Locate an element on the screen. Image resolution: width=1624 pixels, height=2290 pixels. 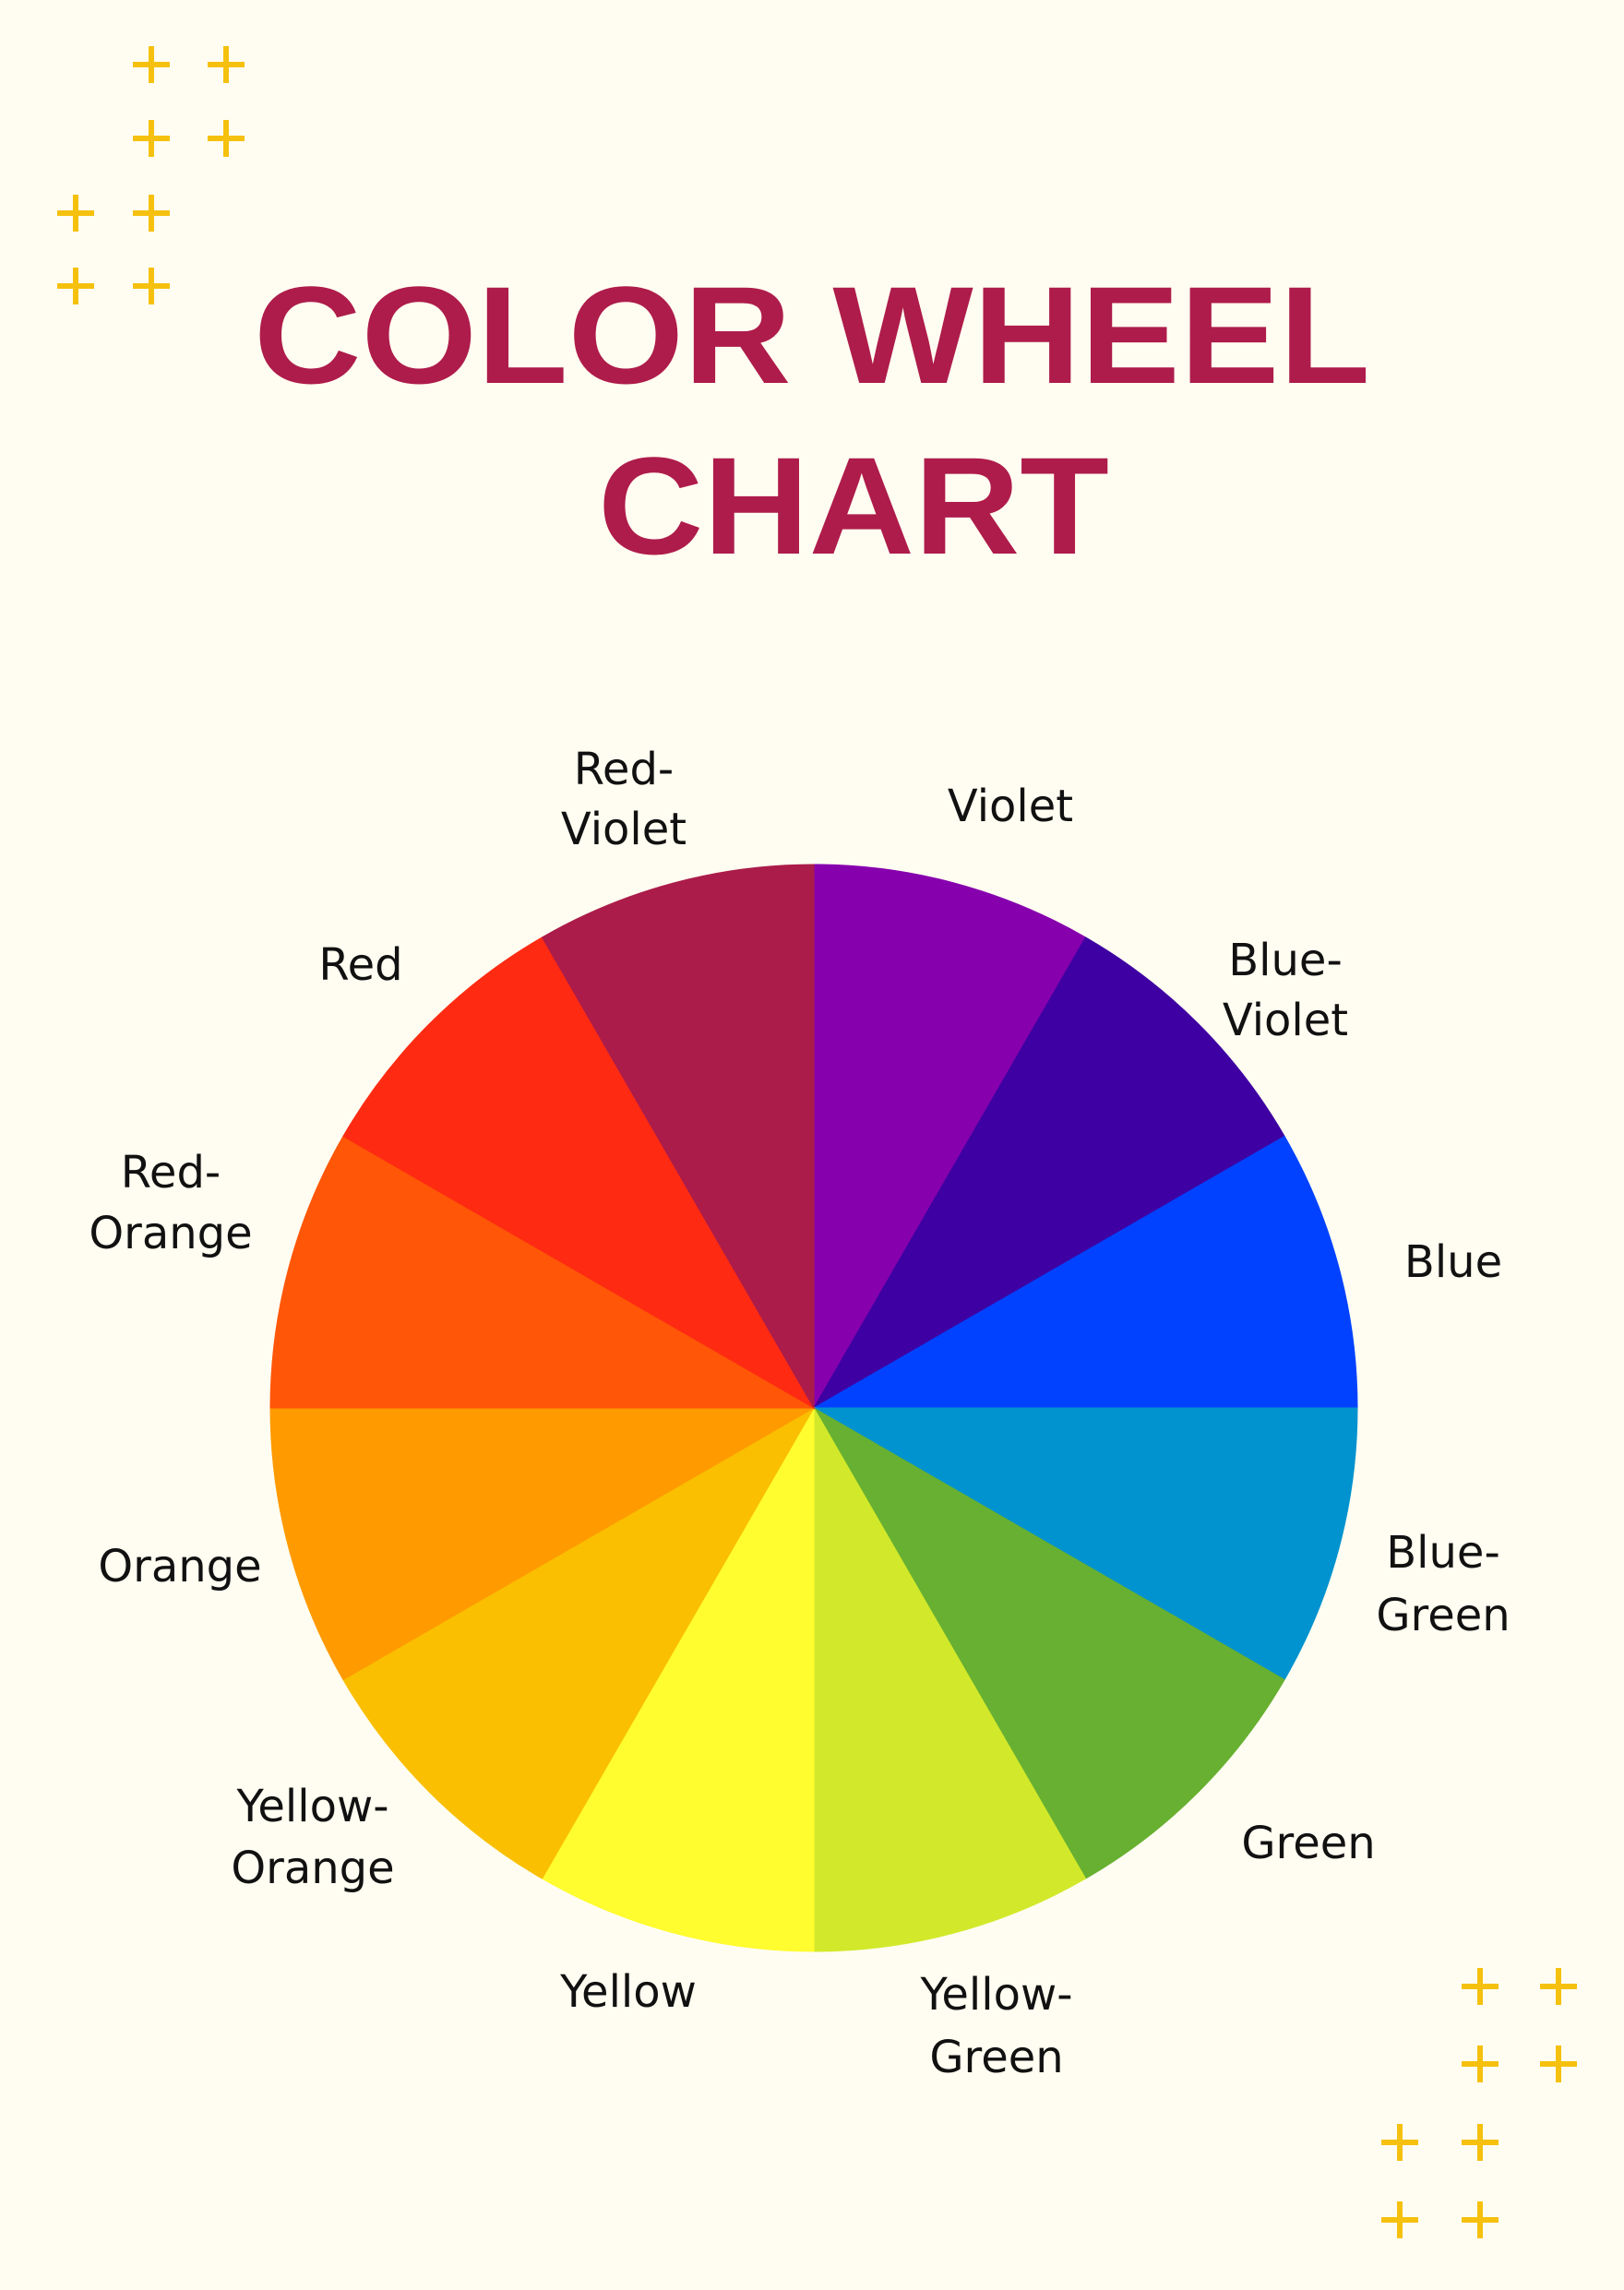
wheel-slice-blue-violet is located at coordinates (1048, 1173).